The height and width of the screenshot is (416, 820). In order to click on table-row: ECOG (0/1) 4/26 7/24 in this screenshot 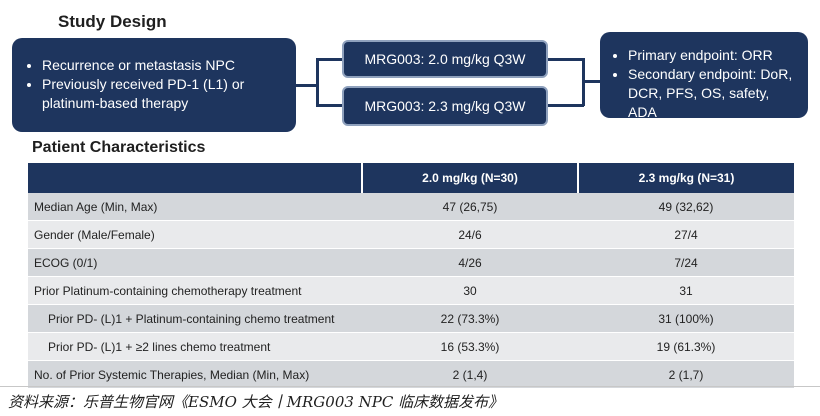, I will do `click(411, 262)`.